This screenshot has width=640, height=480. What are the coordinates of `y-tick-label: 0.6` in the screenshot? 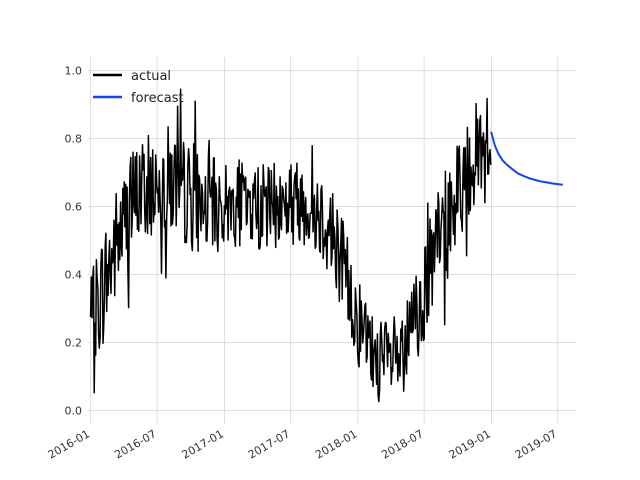 It's located at (74, 207).